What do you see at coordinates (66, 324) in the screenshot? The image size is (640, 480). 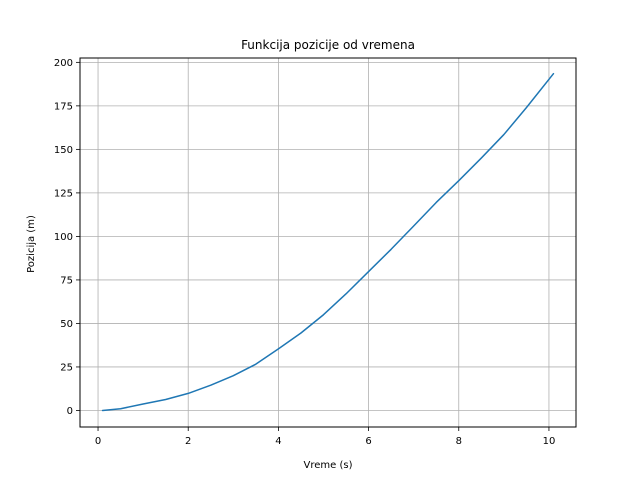 I see `y-tick-label: 50` at bounding box center [66, 324].